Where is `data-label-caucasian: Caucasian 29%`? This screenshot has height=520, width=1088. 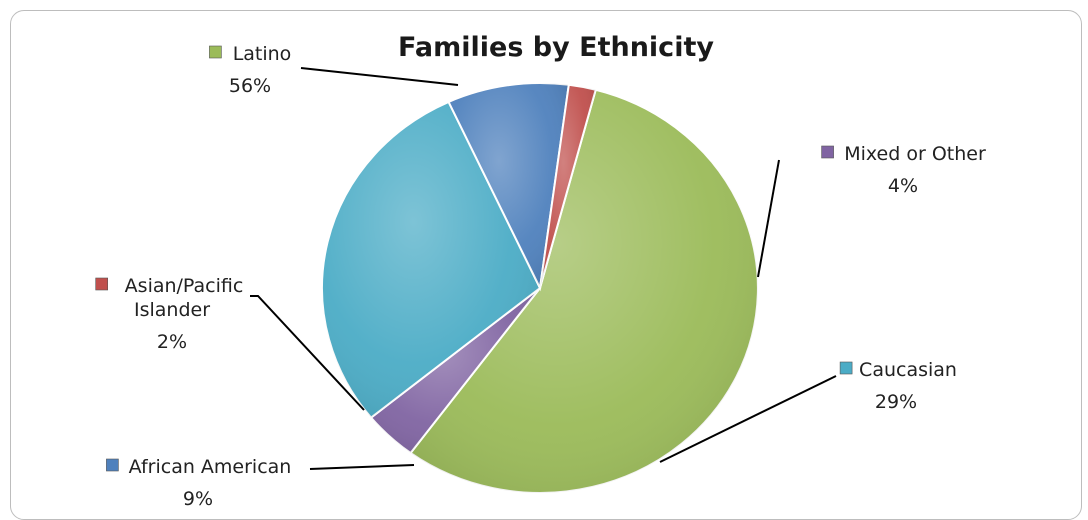 data-label-caucasian: Caucasian 29% is located at coordinates (908, 386).